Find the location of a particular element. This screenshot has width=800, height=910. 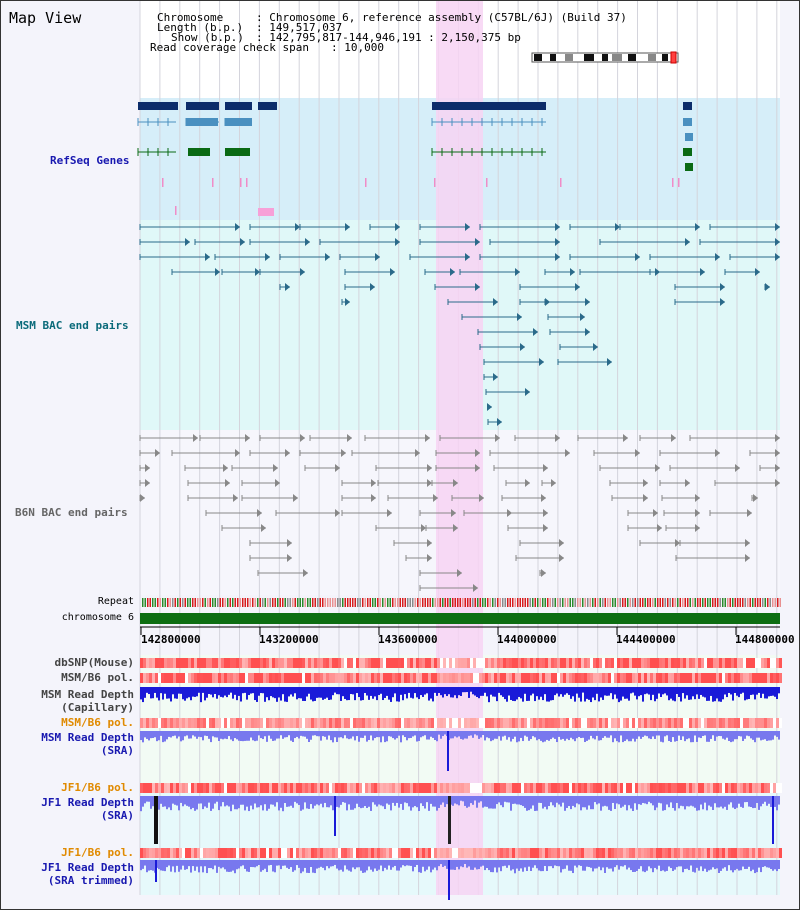

gene-block is located at coordinates (489, 106).